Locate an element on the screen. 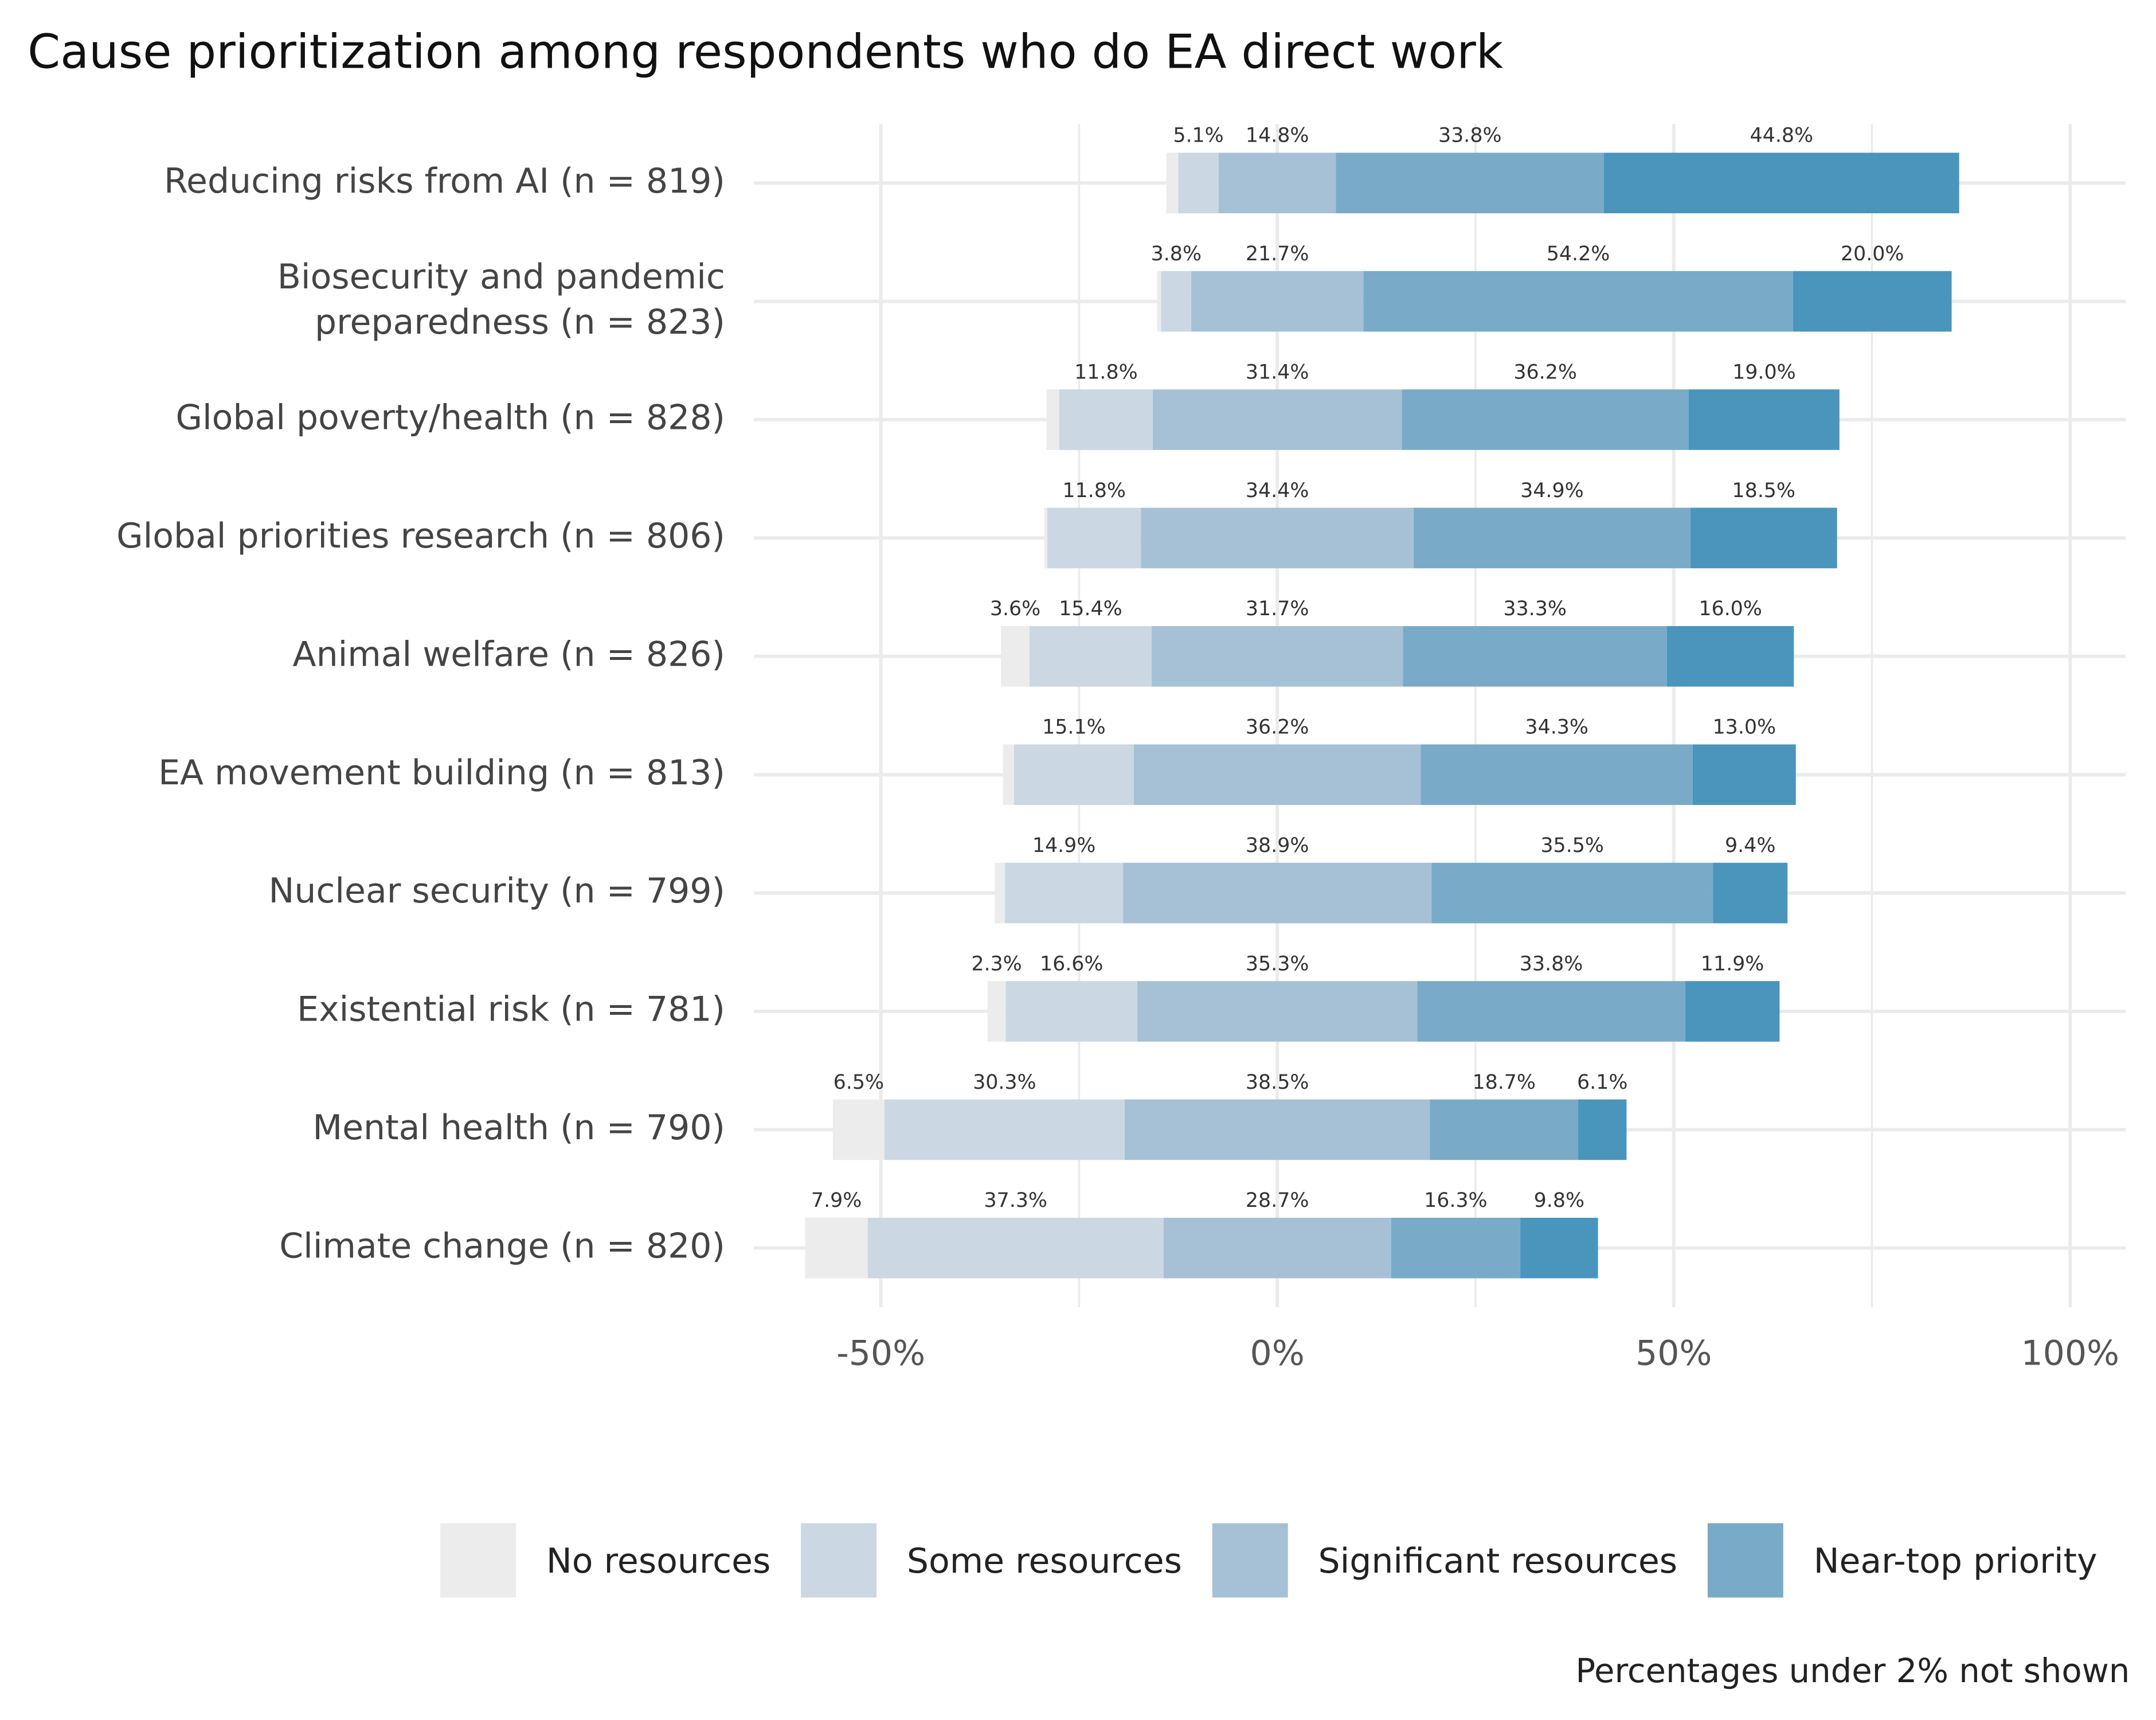  data-label: 14.9% is located at coordinates (1064, 845).